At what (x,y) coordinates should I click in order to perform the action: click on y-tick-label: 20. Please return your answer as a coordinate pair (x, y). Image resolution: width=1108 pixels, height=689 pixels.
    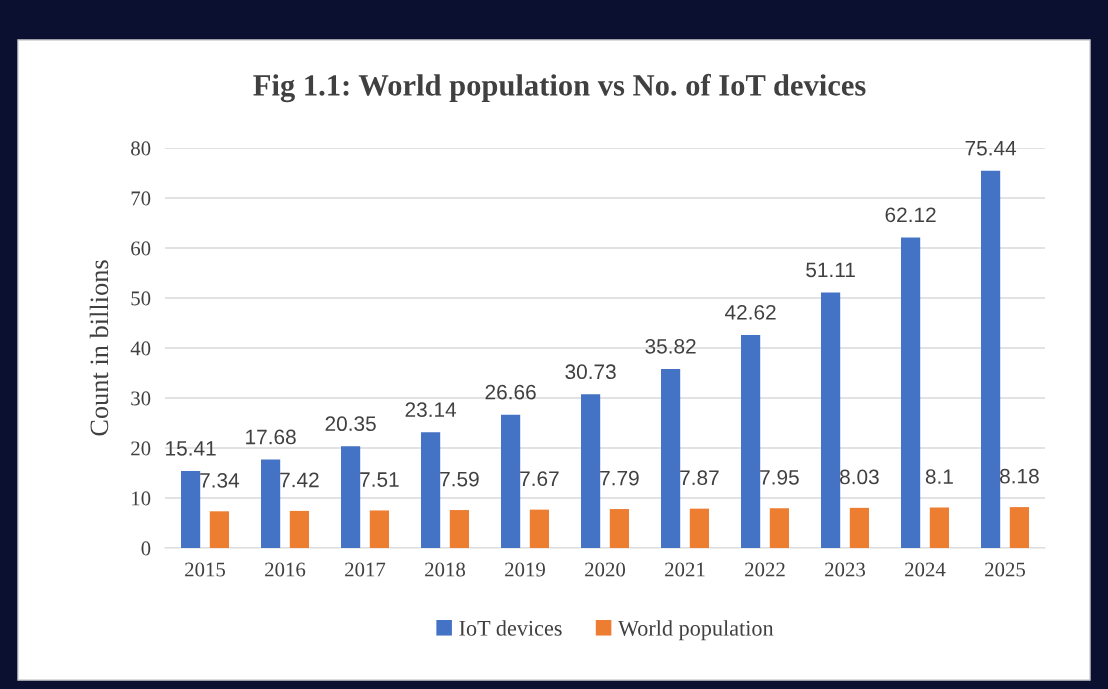
    Looking at the image, I should click on (141, 448).